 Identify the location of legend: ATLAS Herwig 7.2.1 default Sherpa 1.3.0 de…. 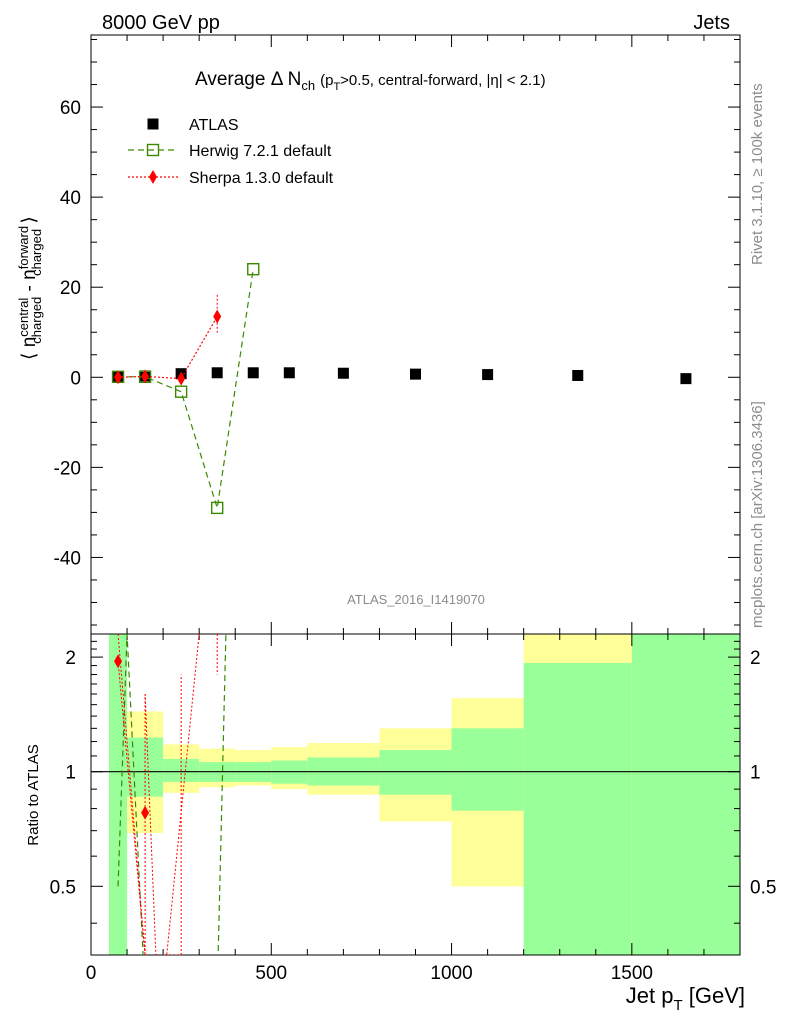
(231, 152).